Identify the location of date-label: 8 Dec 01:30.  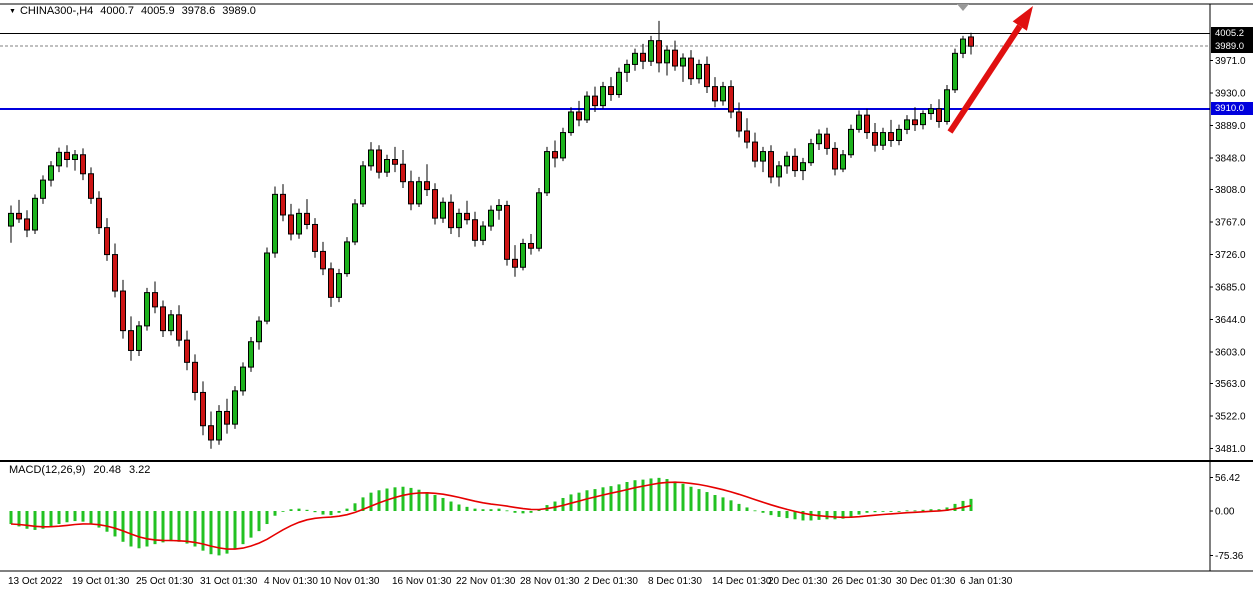
(675, 581).